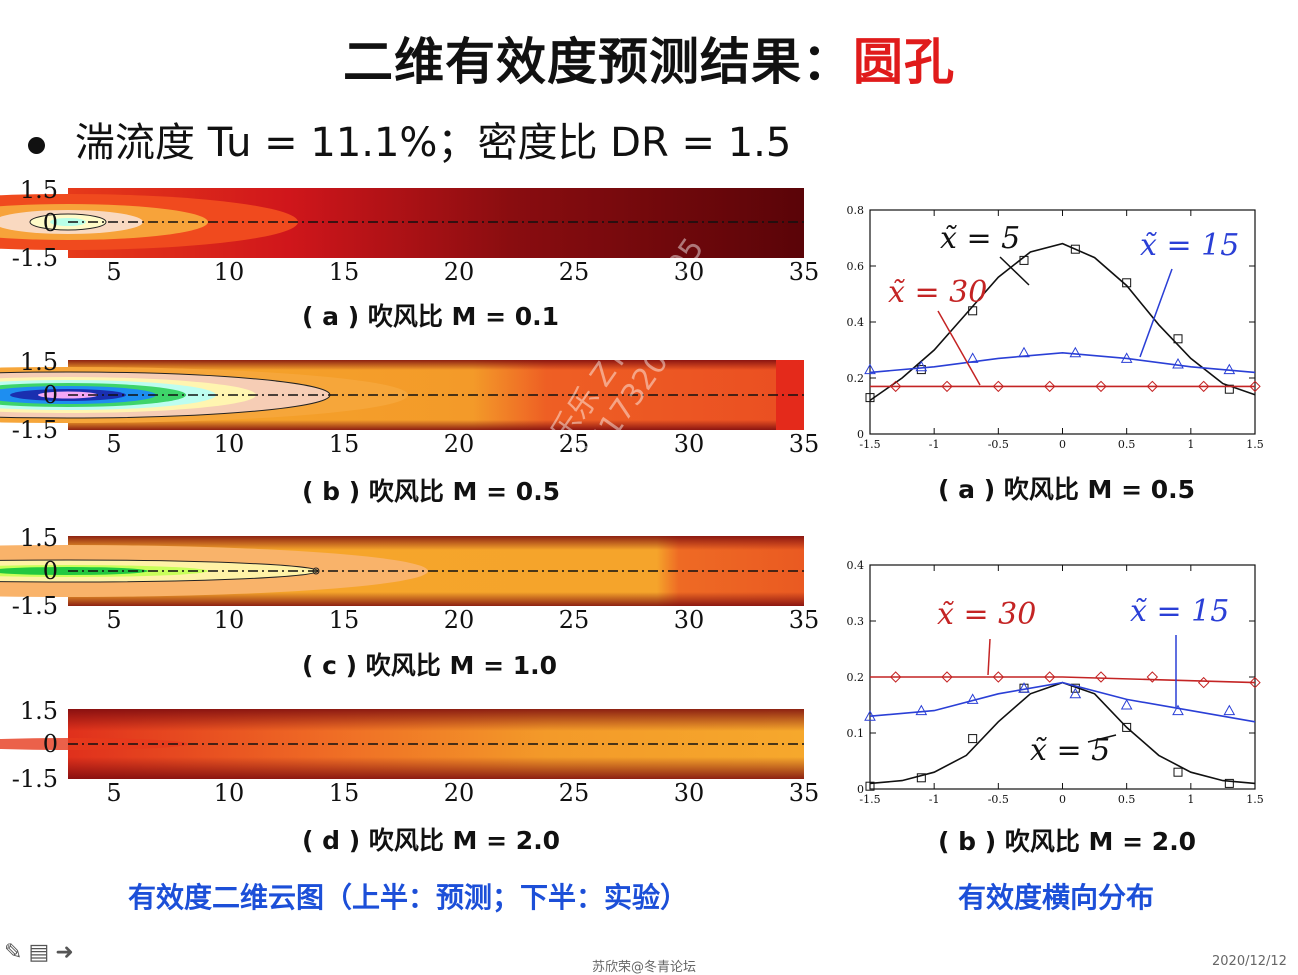 The width and height of the screenshot is (1298, 975). Describe the element at coordinates (431, 491) in the screenshot. I see `contour-caption-b: ( b ) 吹风比 M = 0.5` at that location.